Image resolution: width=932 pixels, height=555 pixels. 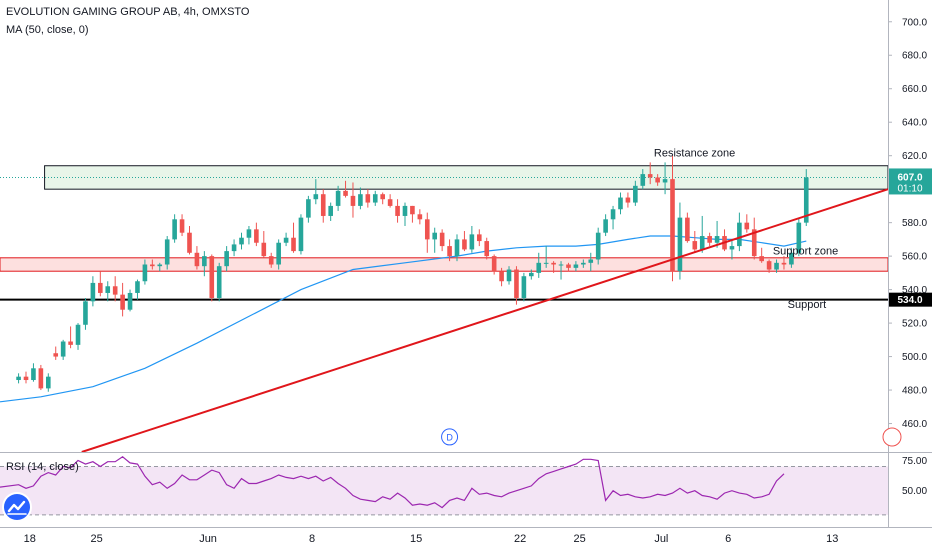 I want to click on last-price-tag, so click(x=910, y=181).